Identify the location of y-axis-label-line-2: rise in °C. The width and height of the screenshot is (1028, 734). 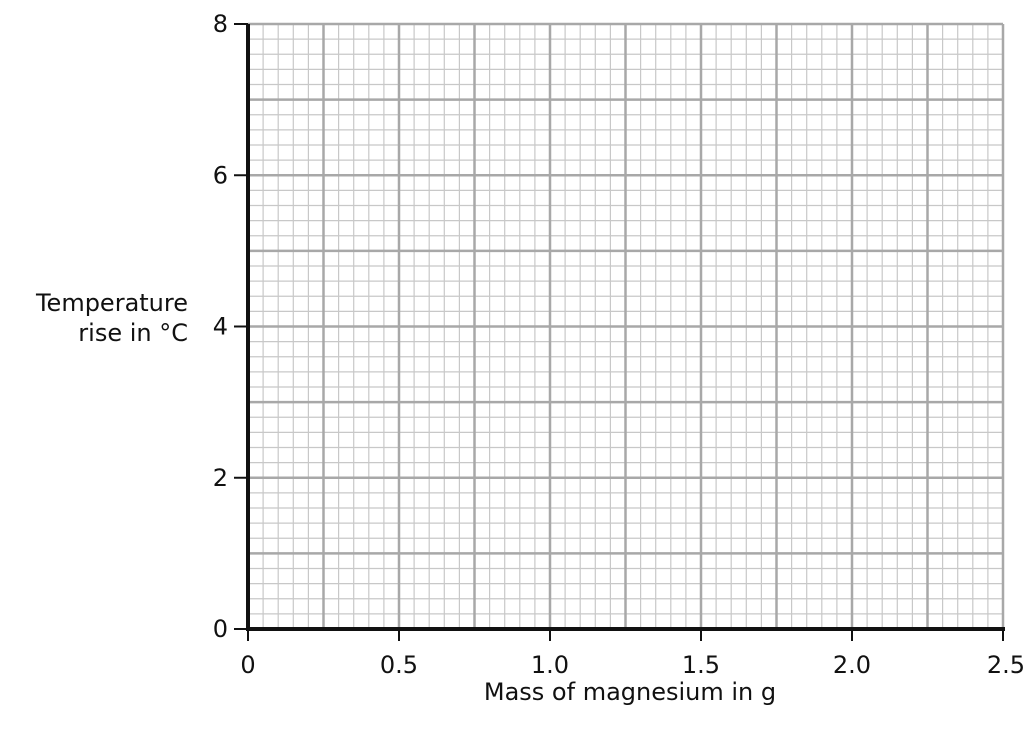
(133, 333).